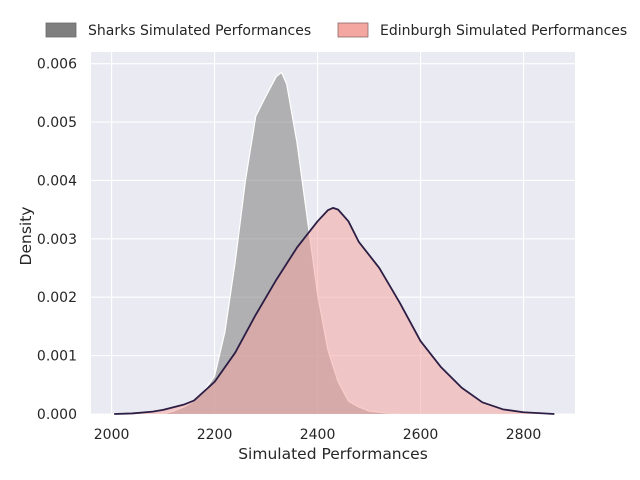 This screenshot has width=640, height=480. I want to click on x-tick-label: 2200, so click(215, 435).